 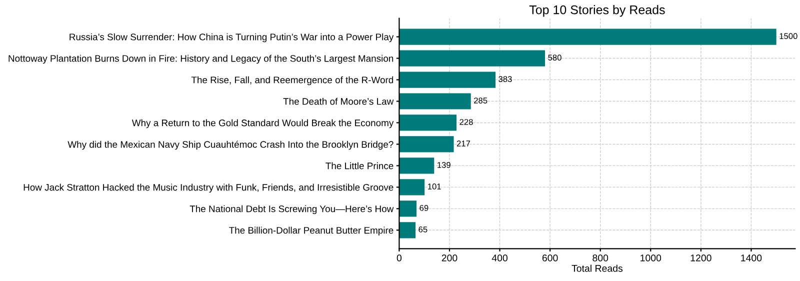 What do you see at coordinates (424, 208) in the screenshot?
I see `data-label: 69` at bounding box center [424, 208].